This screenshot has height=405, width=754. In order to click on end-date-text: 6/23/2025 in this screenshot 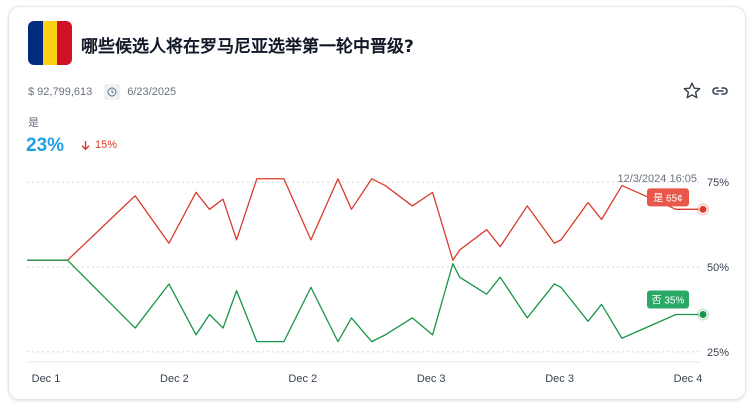, I will do `click(152, 92)`.